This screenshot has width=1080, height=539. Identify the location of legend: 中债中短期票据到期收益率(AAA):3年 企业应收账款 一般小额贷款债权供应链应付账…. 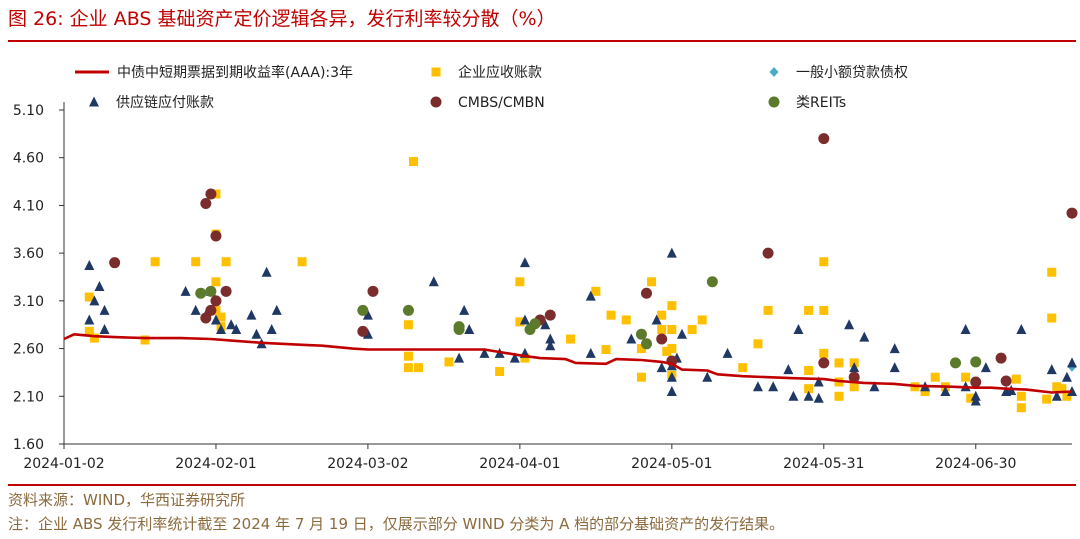
(491, 87).